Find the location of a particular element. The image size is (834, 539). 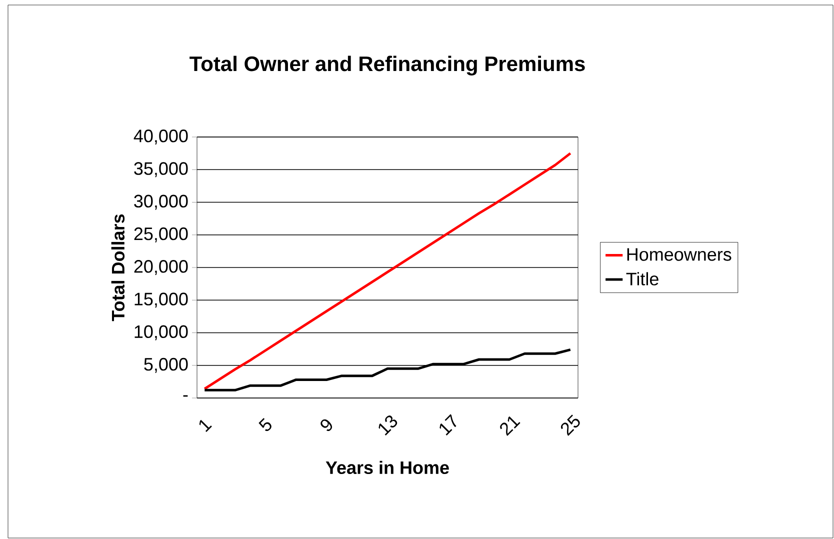

x-tick-label: 17 is located at coordinates (448, 425).